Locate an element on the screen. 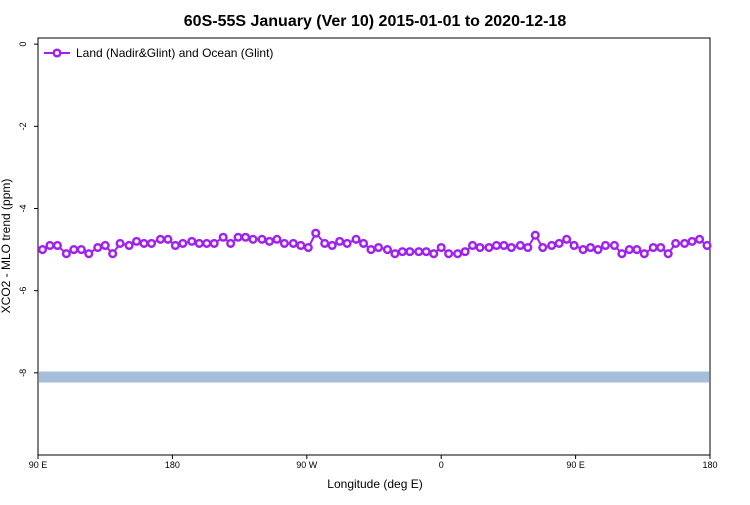  y-tick-label: -4 is located at coordinates (23, 208).